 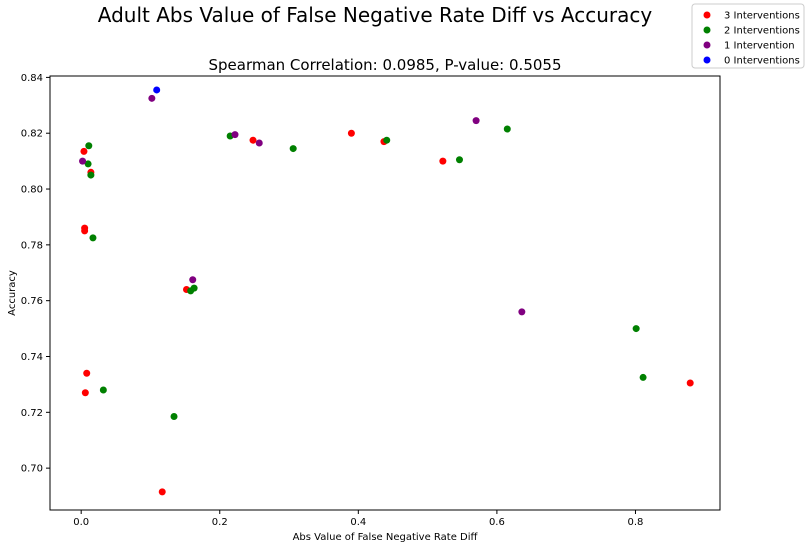 I want to click on legend-label: 2 Interventions, so click(x=762, y=31).